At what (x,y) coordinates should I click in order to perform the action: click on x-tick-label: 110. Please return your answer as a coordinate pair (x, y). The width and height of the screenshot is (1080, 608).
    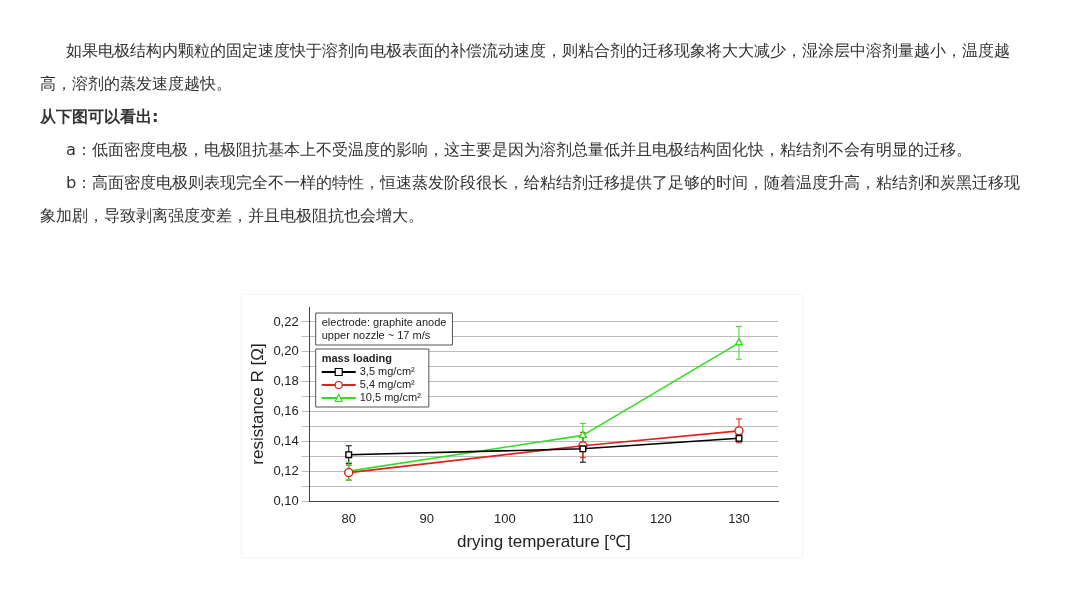
    Looking at the image, I should click on (583, 519).